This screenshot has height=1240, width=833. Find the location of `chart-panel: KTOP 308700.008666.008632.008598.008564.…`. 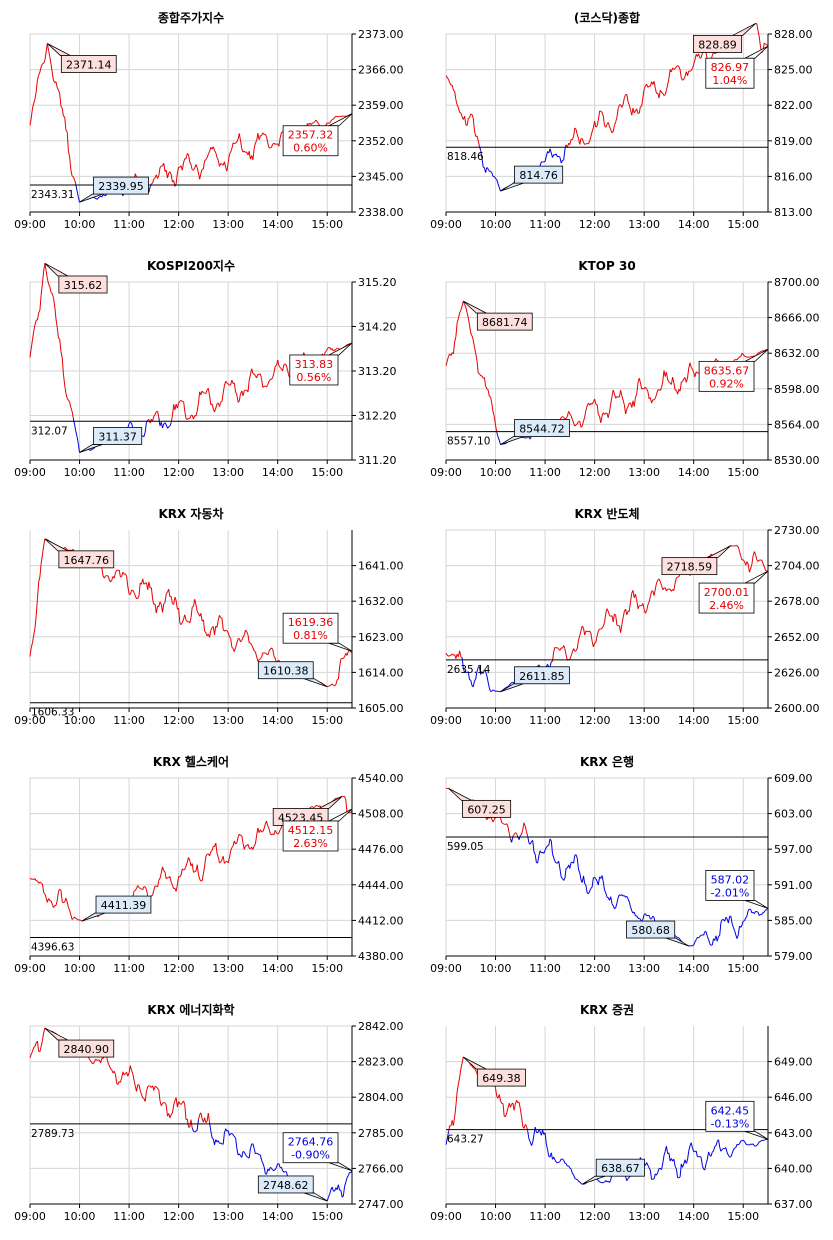

chart-panel: KTOP 308700.008666.008632.008598.008564.… is located at coordinates (625, 369).